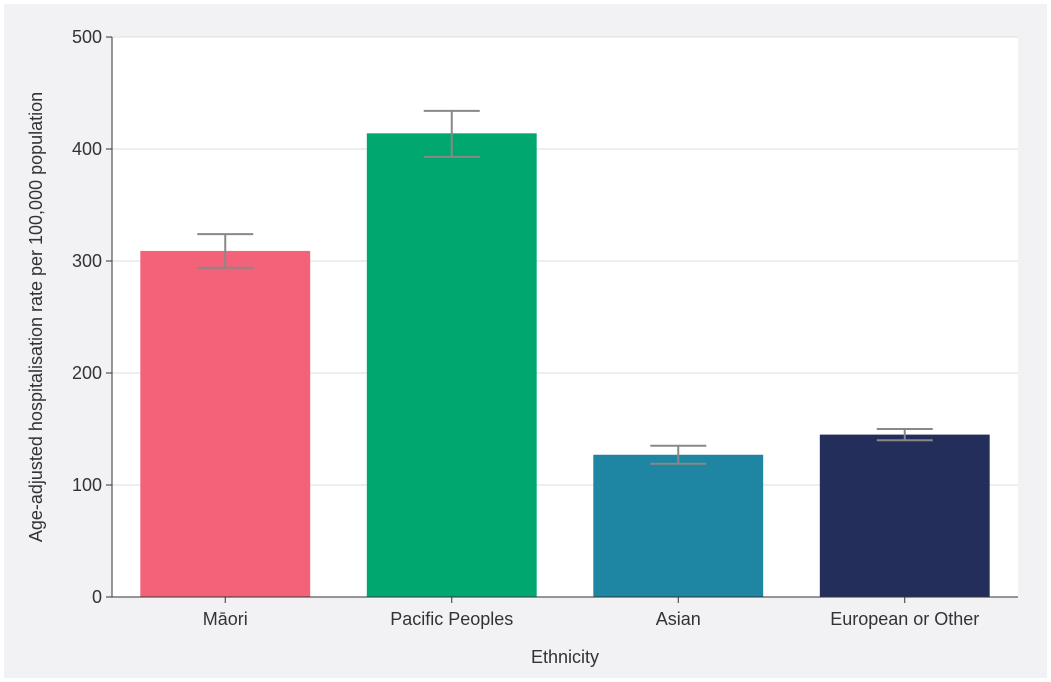 This screenshot has width=1051, height=682. What do you see at coordinates (92, 317) in the screenshot?
I see `y-axis-ticks: 0 100 200 300 400 500` at bounding box center [92, 317].